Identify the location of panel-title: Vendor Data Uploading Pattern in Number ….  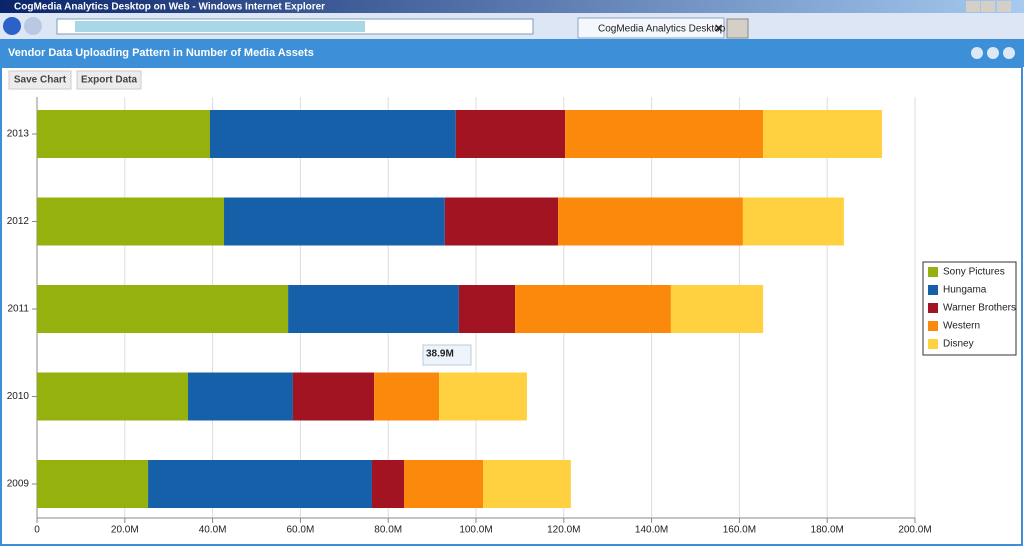
(161, 53).